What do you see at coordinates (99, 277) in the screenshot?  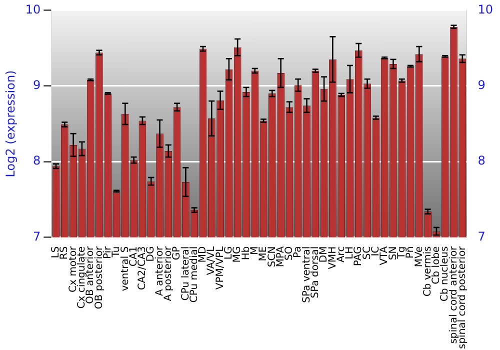 I see `x-tick-label: OB posterior` at bounding box center [99, 277].